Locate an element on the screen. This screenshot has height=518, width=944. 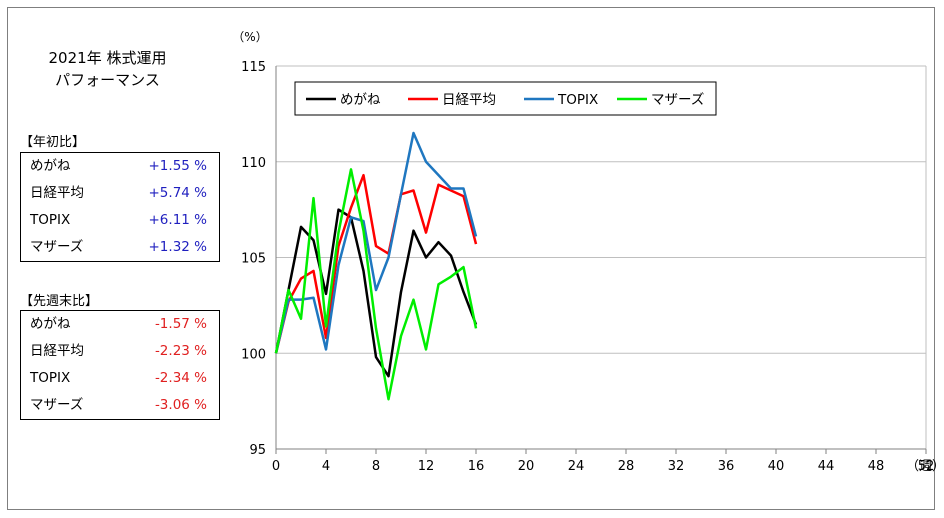
row-value: +5.74 % is located at coordinates (178, 193).